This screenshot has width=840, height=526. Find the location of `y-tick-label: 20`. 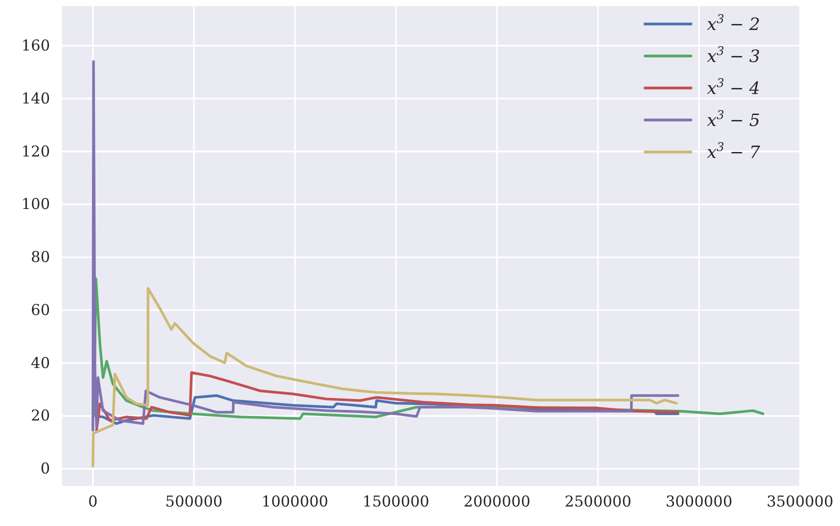

y-tick-label: 20 is located at coordinates (40, 415).